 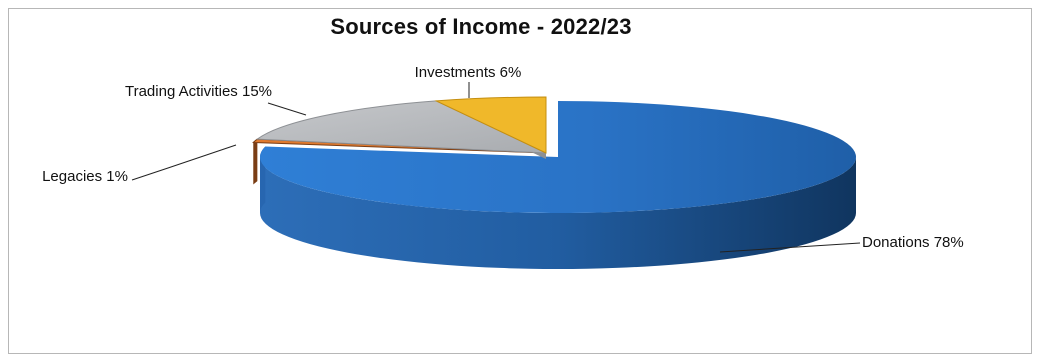 I want to click on label-investments: Investments 6%, so click(x=468, y=72).